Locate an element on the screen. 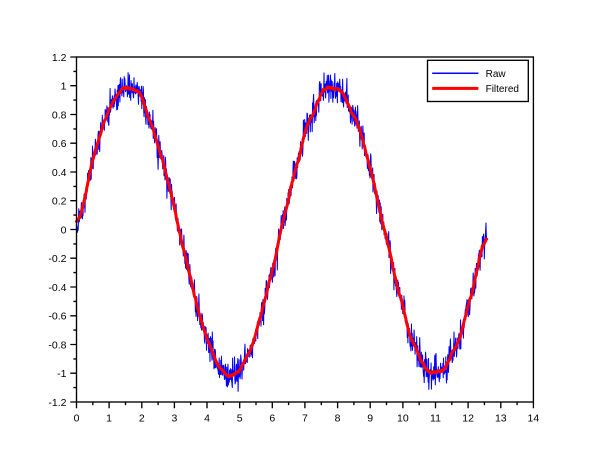 The width and height of the screenshot is (610, 460). svg-text: 14 is located at coordinates (534, 419).